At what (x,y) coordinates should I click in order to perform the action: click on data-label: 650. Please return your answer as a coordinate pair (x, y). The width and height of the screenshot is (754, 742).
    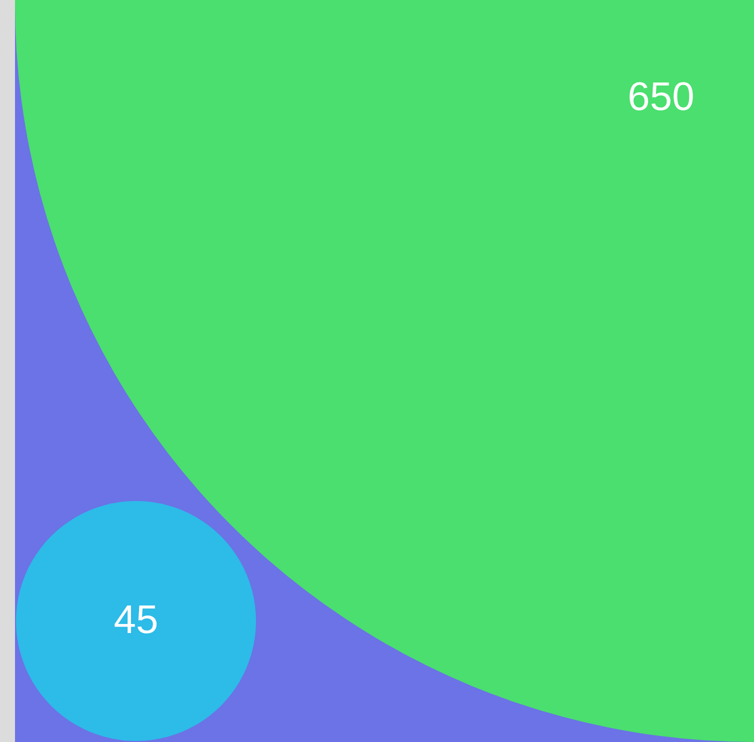
    Looking at the image, I should click on (661, 97).